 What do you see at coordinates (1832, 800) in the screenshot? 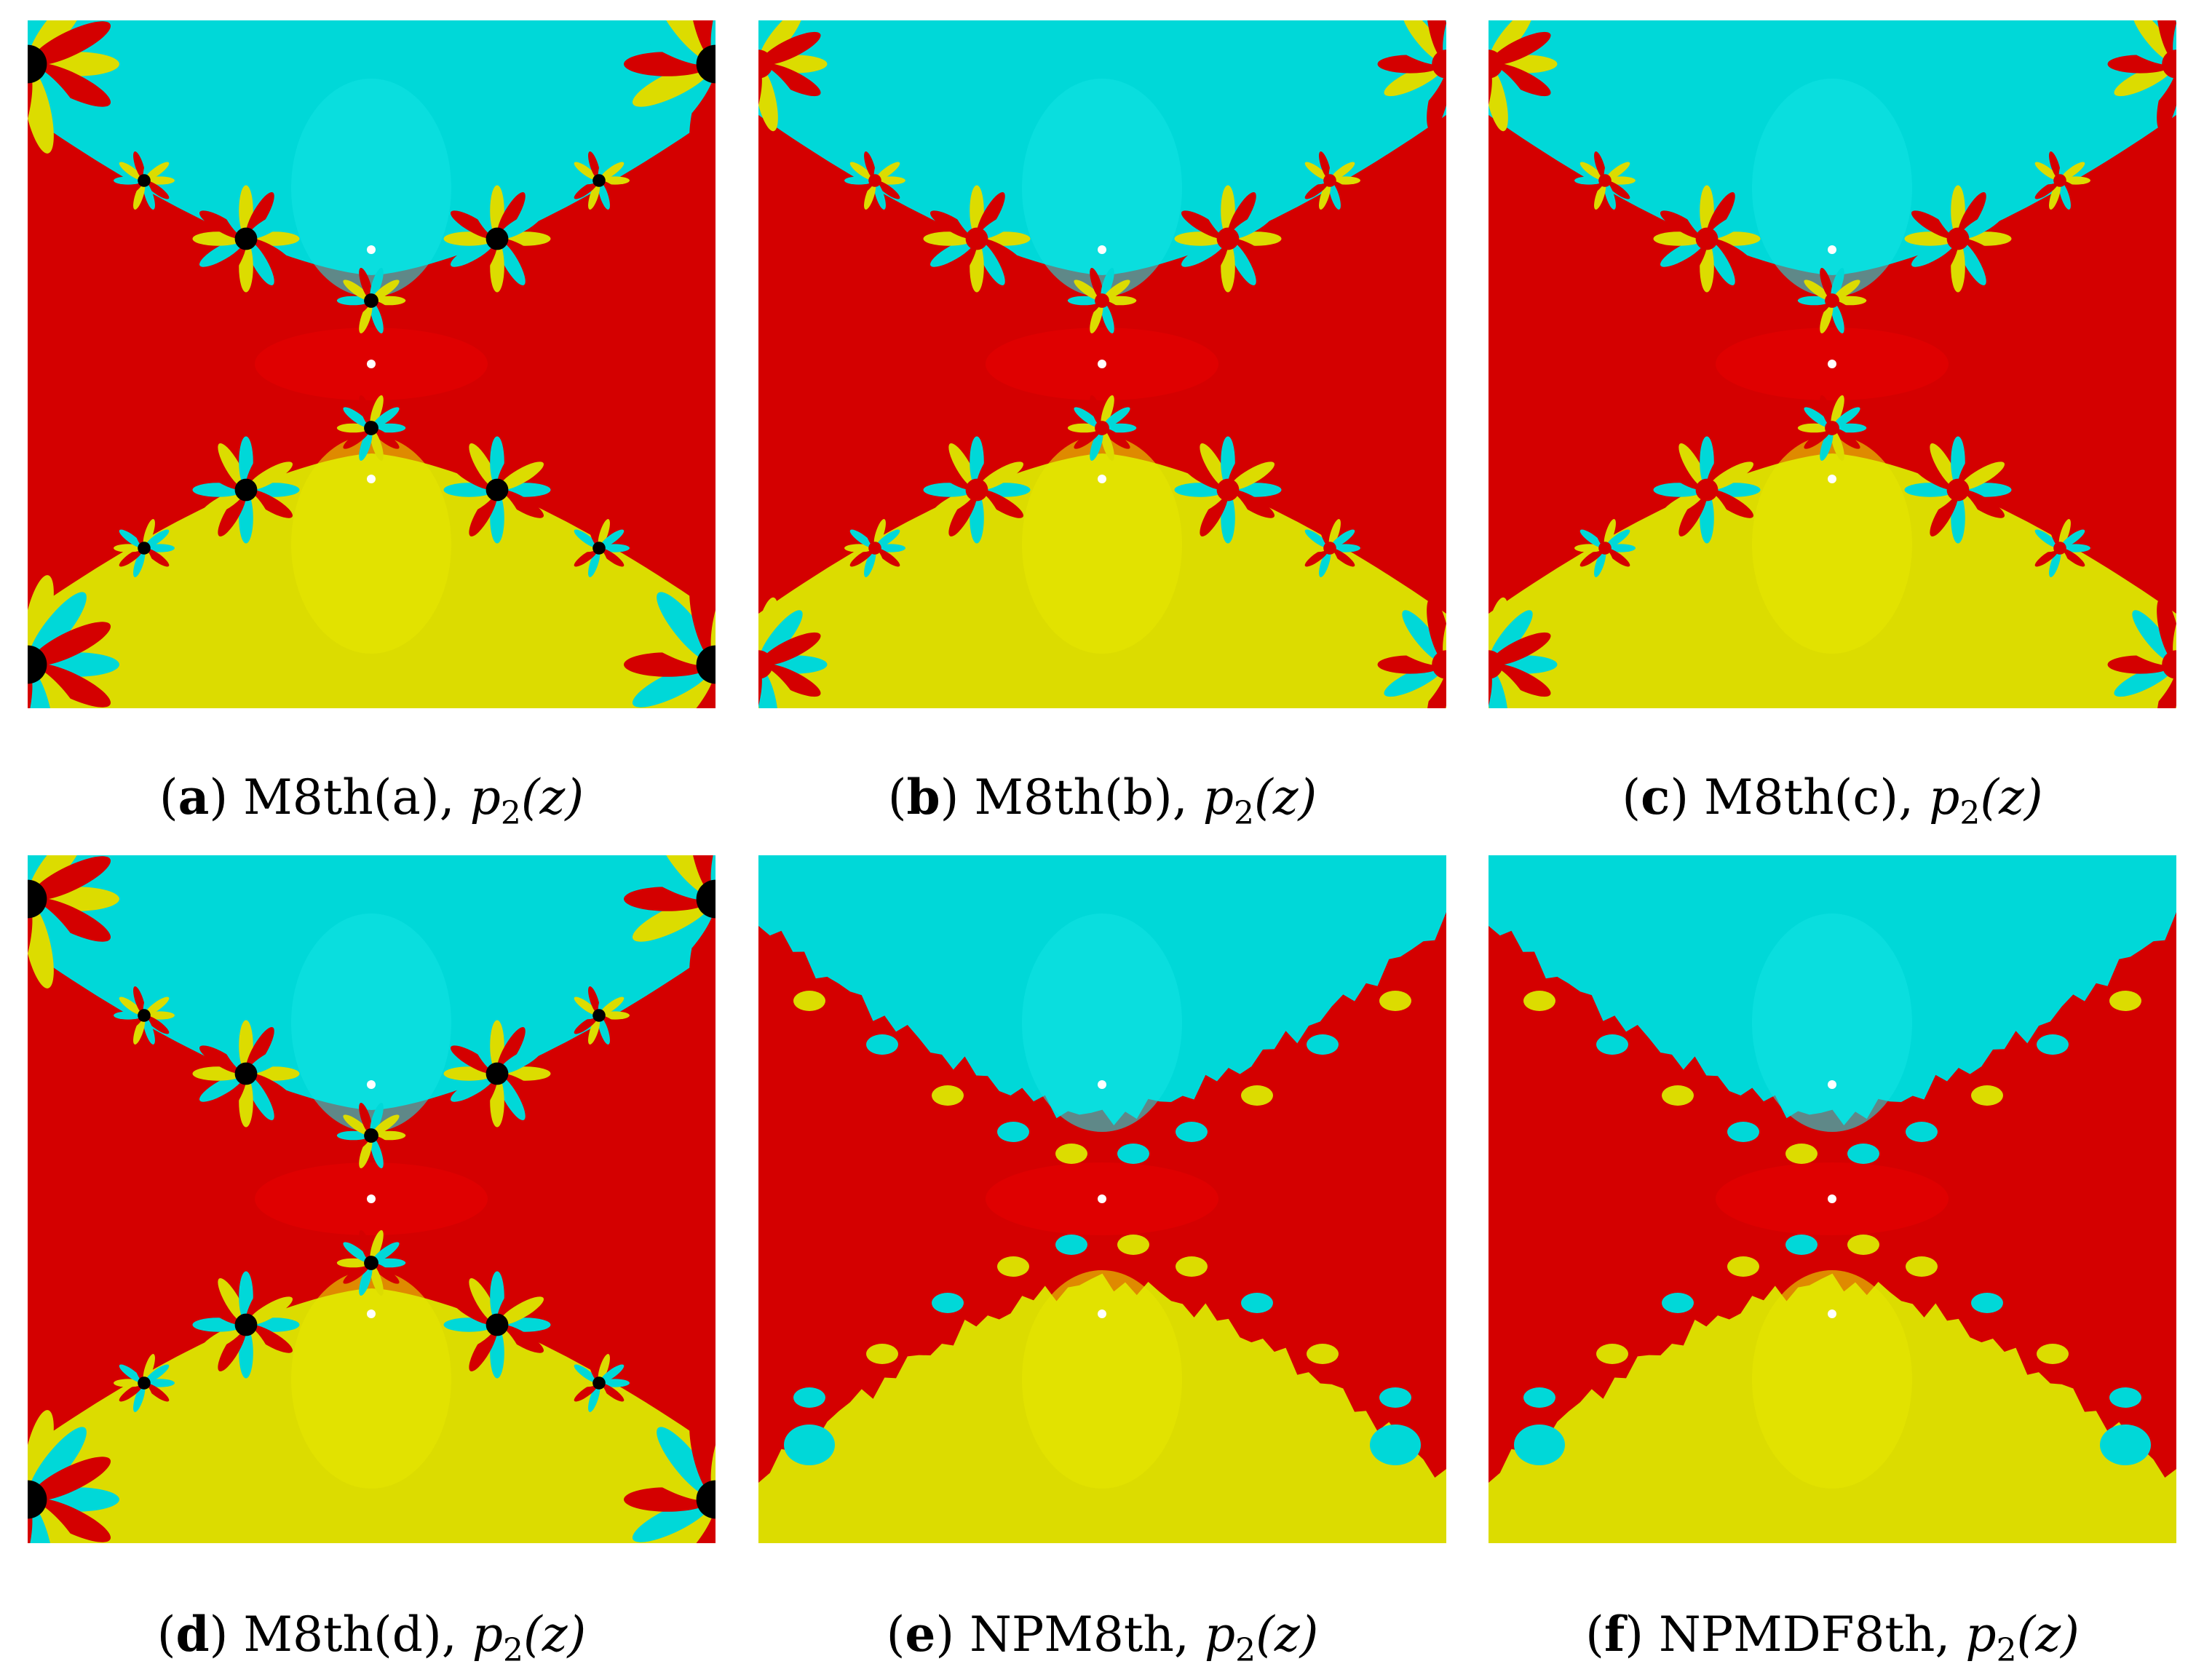
I see `caption-c: (c) M8th(c), p2(z)` at bounding box center [1832, 800].